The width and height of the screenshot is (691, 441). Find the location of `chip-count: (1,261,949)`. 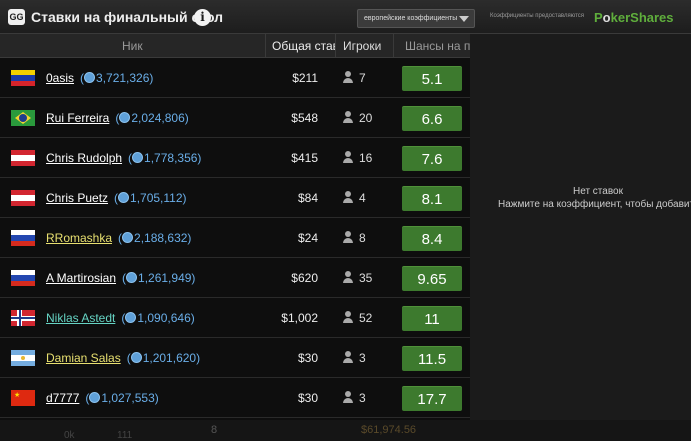

chip-count: (1,261,949) is located at coordinates (159, 278).